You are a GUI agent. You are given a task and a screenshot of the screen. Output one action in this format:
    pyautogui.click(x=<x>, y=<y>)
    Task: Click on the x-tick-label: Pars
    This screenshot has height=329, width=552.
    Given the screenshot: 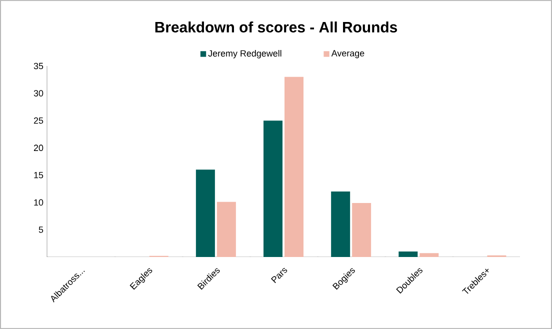 What is the action you would take?
    pyautogui.click(x=279, y=276)
    